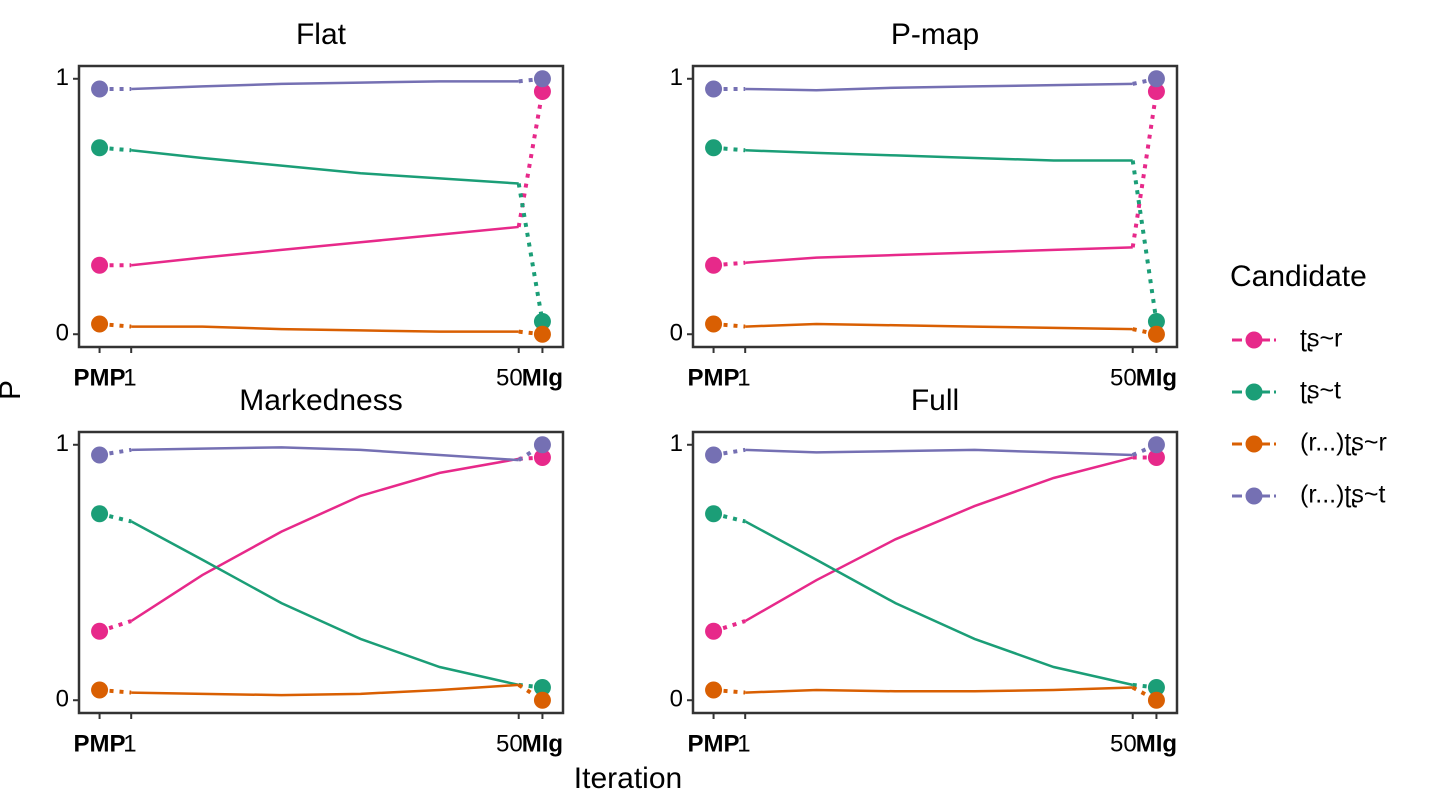 The width and height of the screenshot is (1430, 802). I want to click on legend-title: Candidate, so click(1298, 276).